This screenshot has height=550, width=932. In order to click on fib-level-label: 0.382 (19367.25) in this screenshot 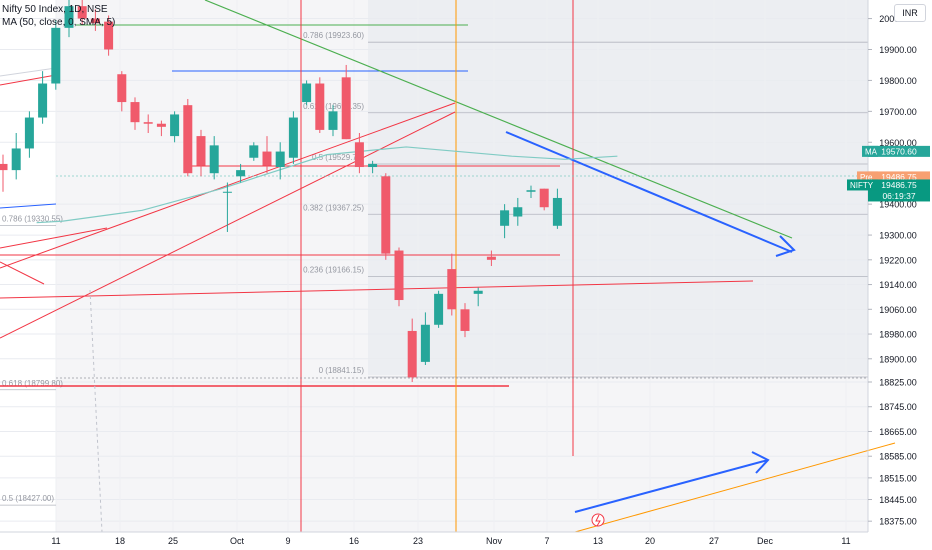, I will do `click(333, 207)`.